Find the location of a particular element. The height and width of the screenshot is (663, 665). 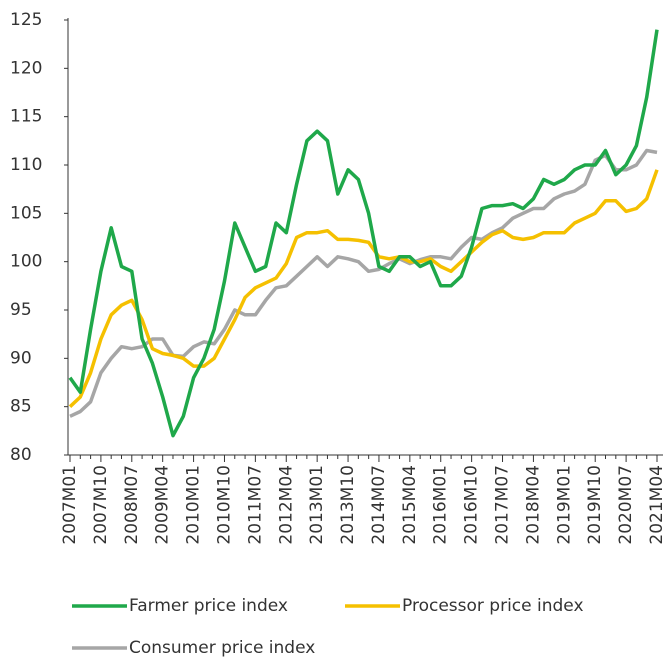

y-tick-label: 100 is located at coordinates (26, 262).